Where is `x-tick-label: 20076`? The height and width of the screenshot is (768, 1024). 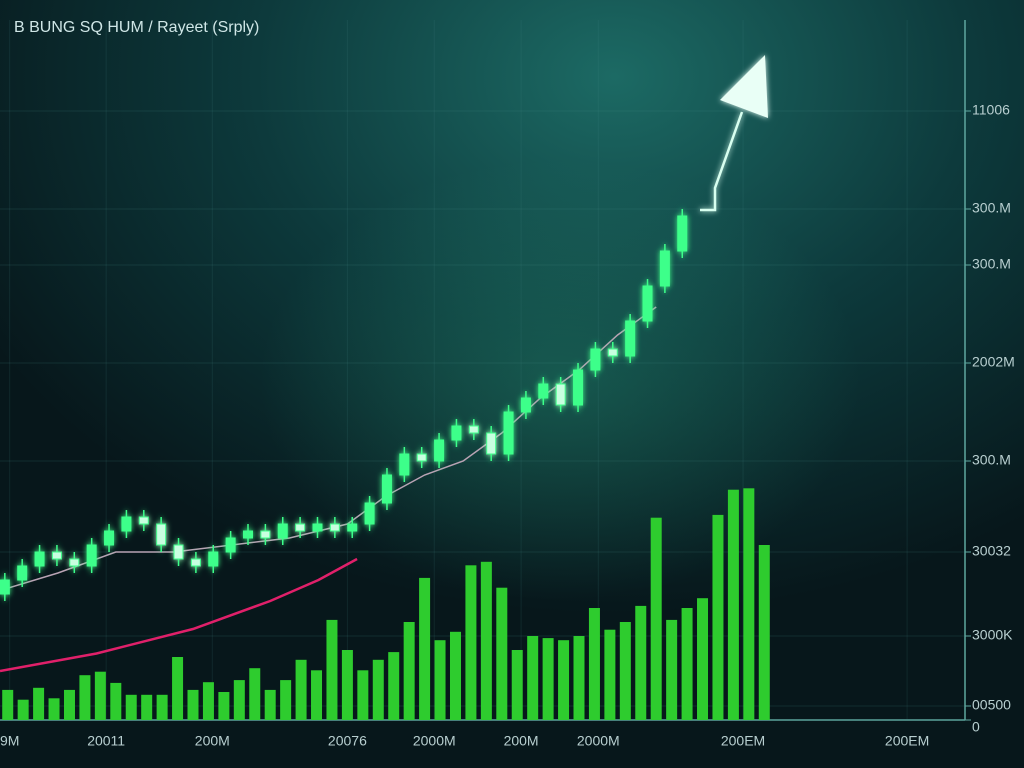
x-tick-label: 20076 is located at coordinates (347, 741).